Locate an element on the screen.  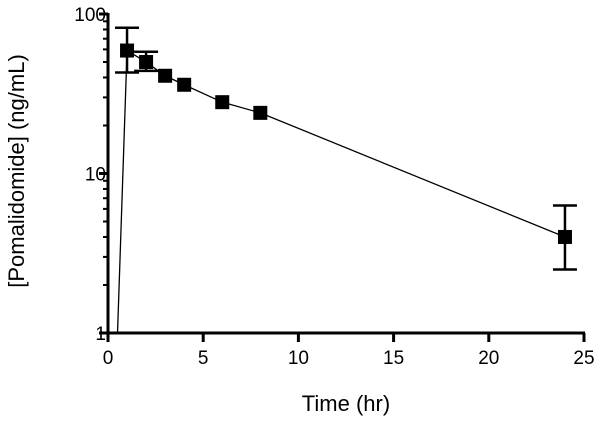
x-tick-label: 25 is located at coordinates (583, 358).